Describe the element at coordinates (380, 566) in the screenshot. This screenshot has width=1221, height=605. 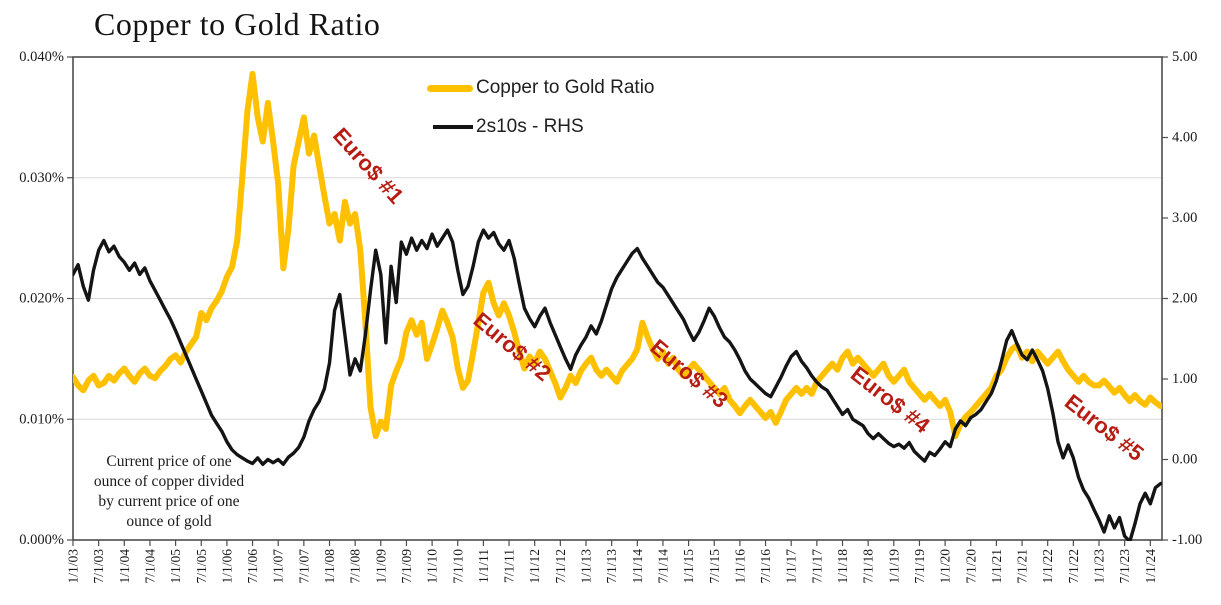
I see `x-tick-label: 1/1/09` at that location.